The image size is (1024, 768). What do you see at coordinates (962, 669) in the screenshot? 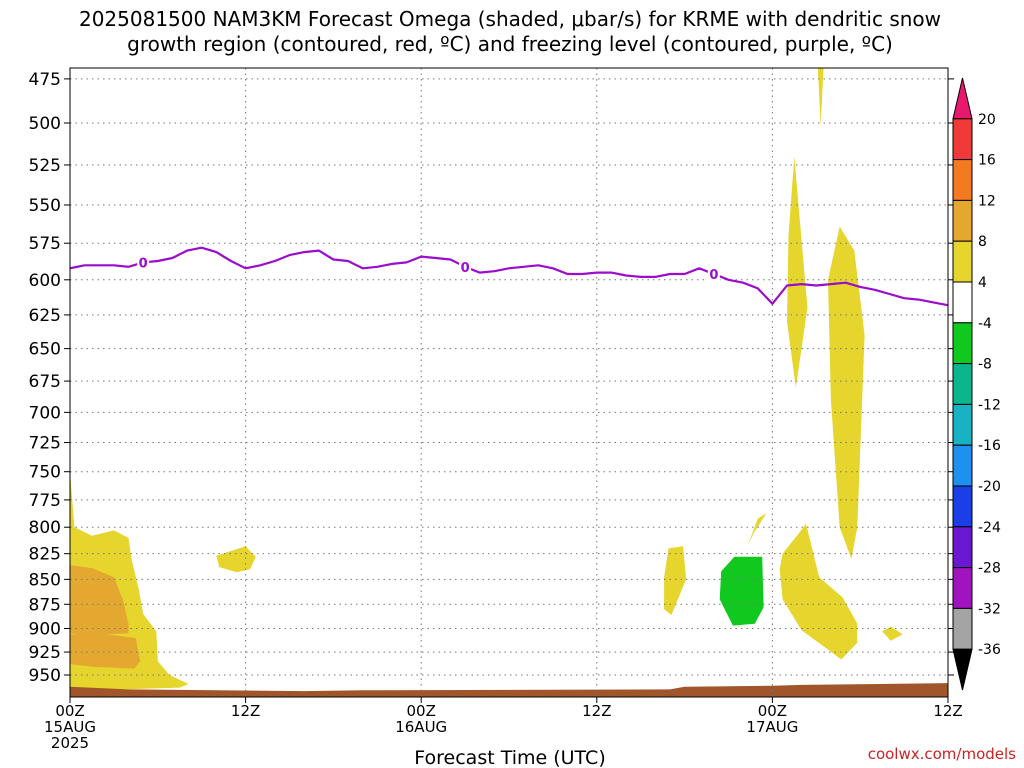
I see `colorbar-bottom-arrow` at bounding box center [962, 669].